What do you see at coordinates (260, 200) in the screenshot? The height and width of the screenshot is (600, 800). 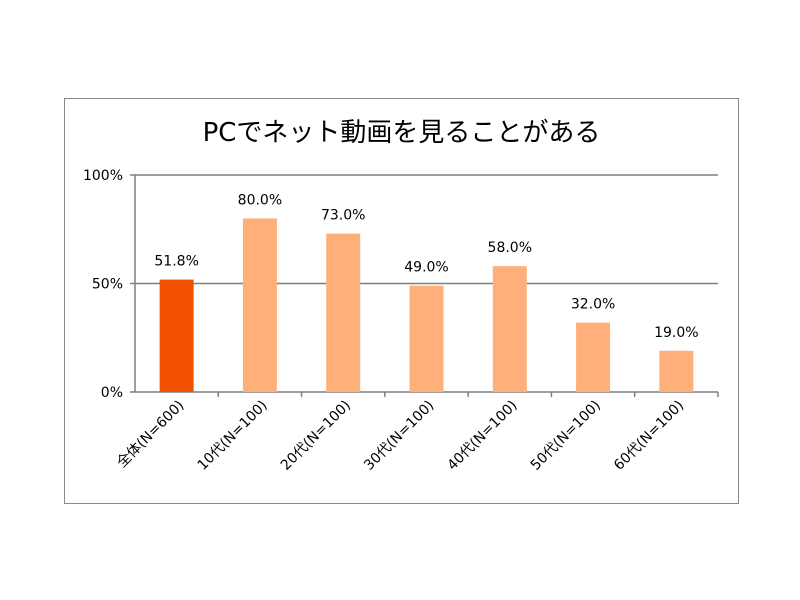 I see `data-label: 80.0%` at bounding box center [260, 200].